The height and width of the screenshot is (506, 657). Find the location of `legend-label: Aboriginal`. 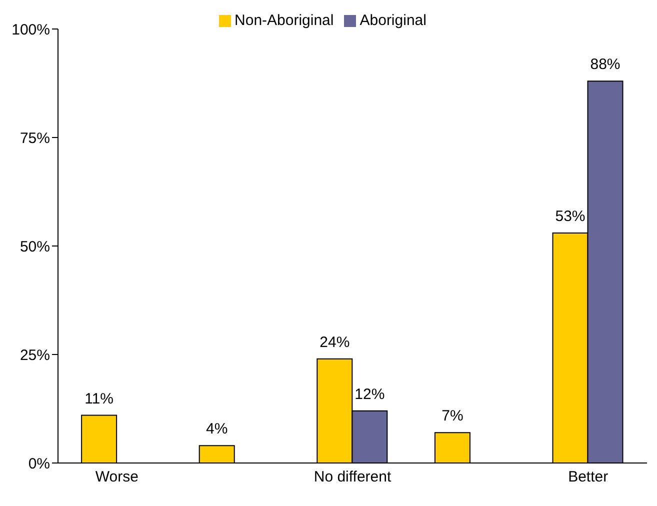

legend-label: Aboriginal is located at coordinates (393, 20).